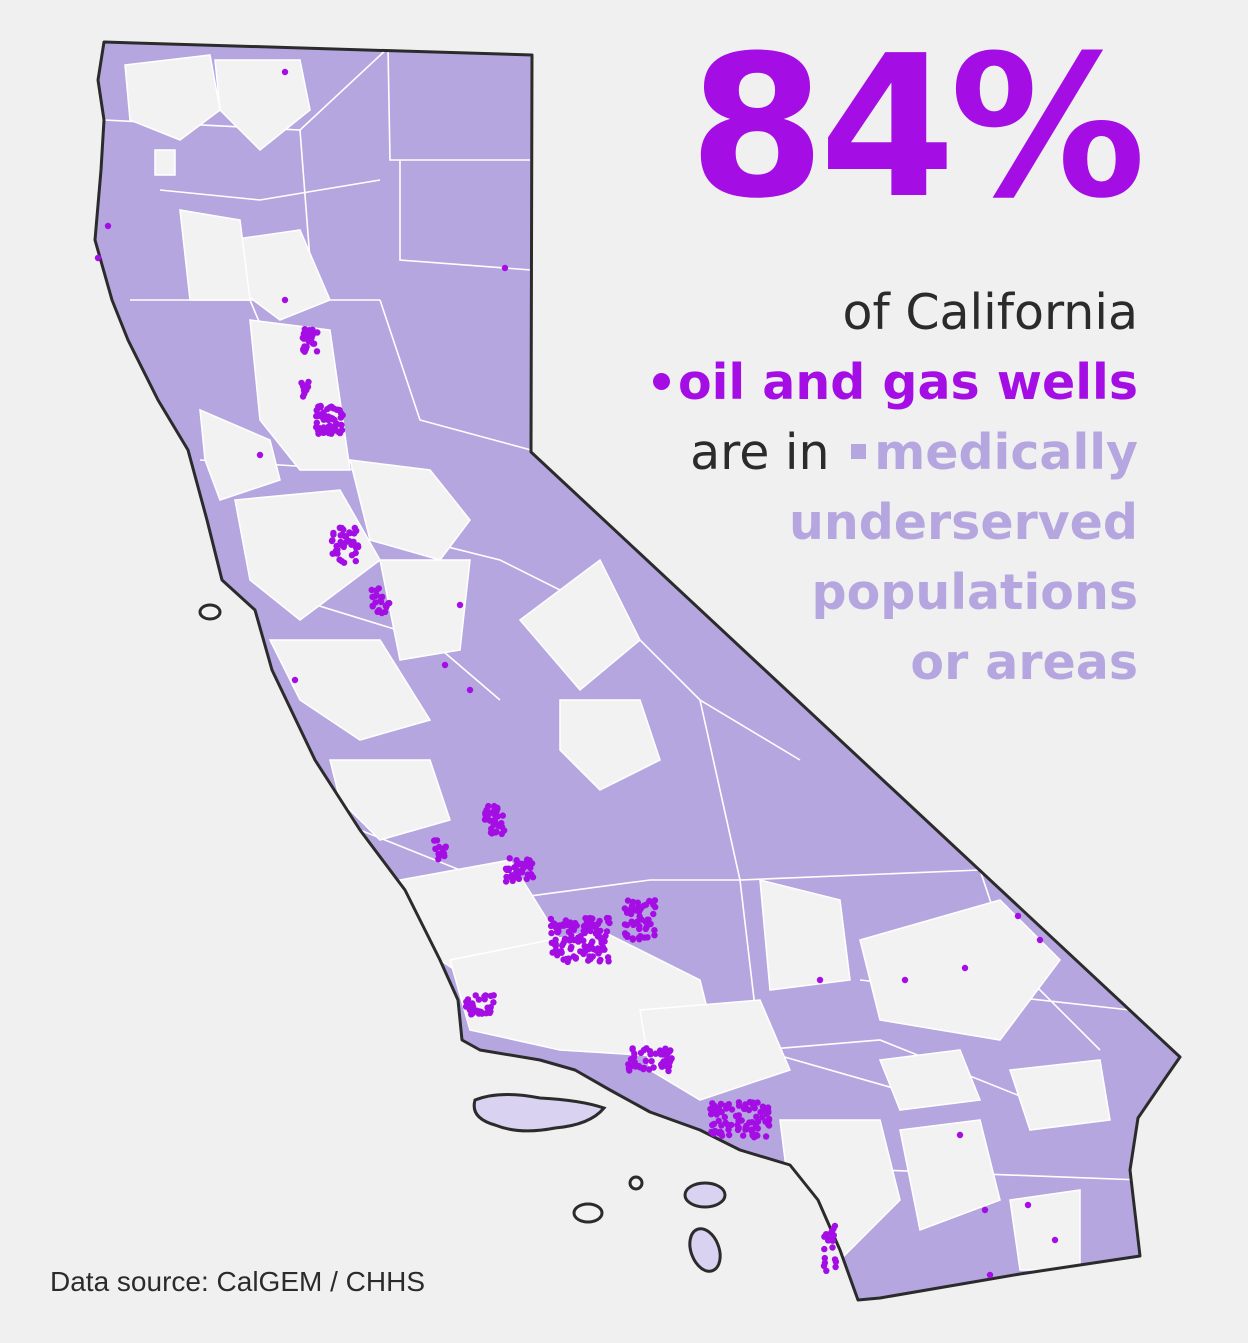 This screenshot has width=1248, height=1343. What do you see at coordinates (990, 312) in the screenshot?
I see `caption-line-1: of California` at bounding box center [990, 312].